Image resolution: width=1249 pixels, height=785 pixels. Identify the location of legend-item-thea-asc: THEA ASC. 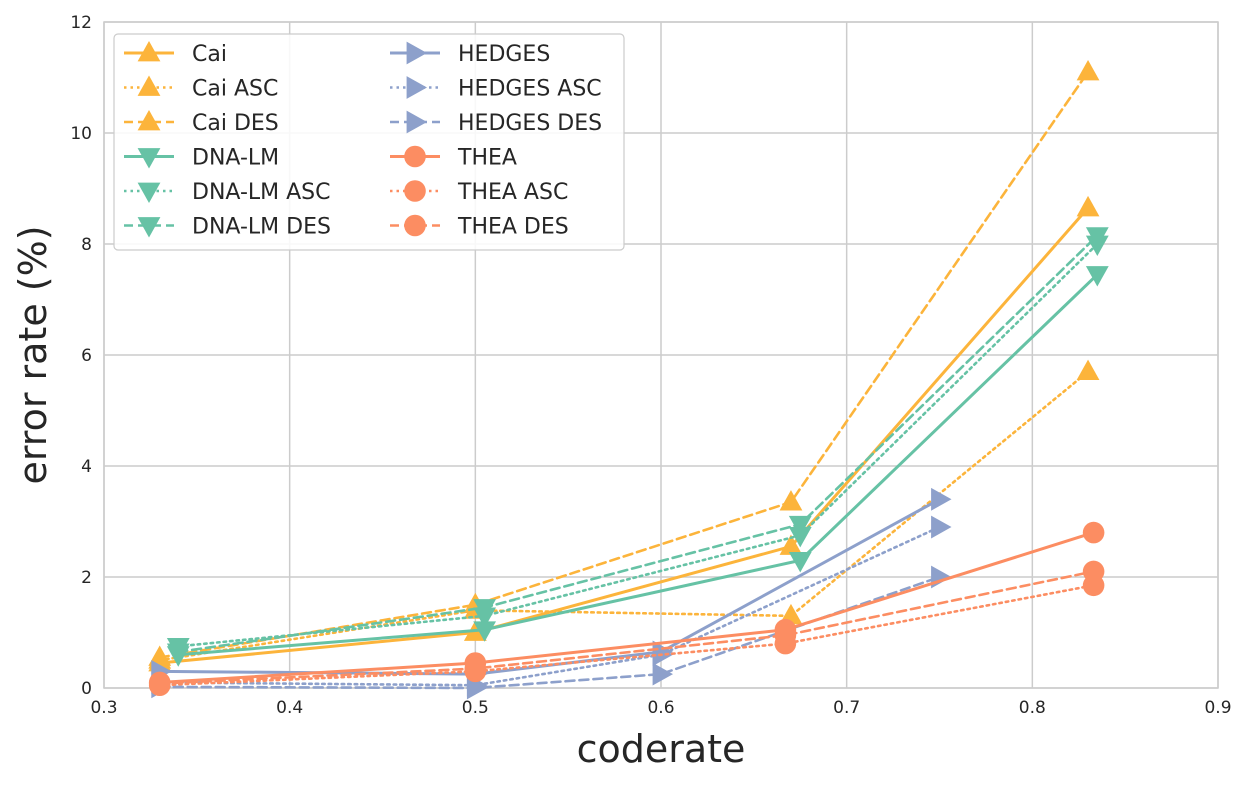
(479, 192).